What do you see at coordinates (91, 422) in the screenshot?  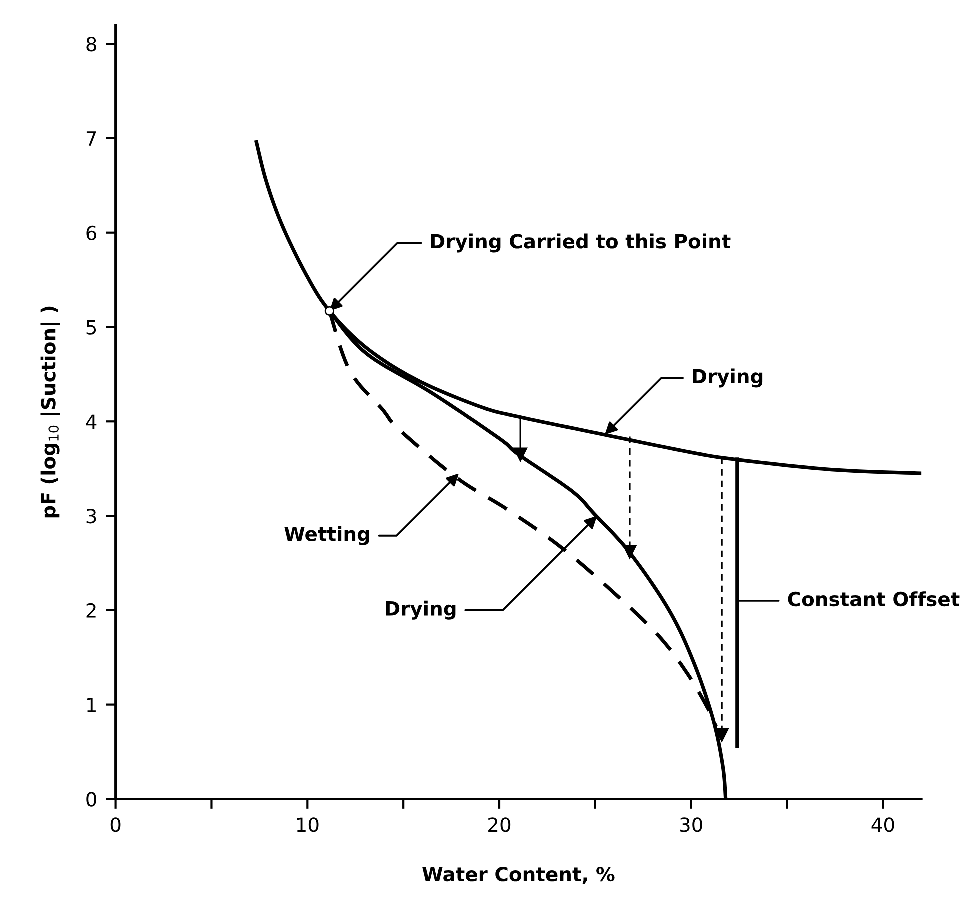 I see `y-tick-label: 4` at bounding box center [91, 422].